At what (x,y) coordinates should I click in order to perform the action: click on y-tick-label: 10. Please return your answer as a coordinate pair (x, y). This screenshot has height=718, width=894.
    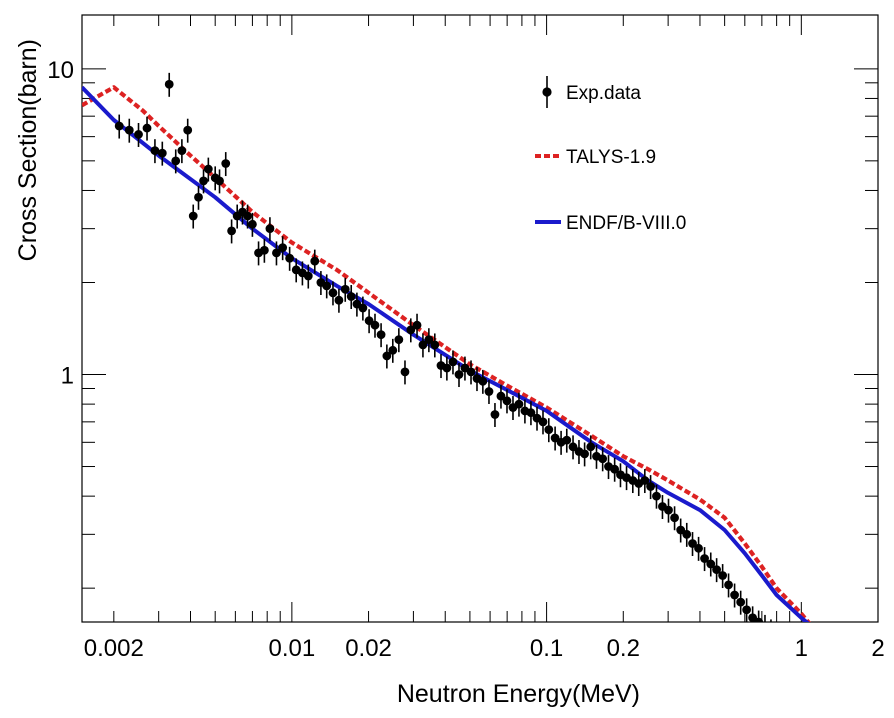
    Looking at the image, I should click on (60, 70).